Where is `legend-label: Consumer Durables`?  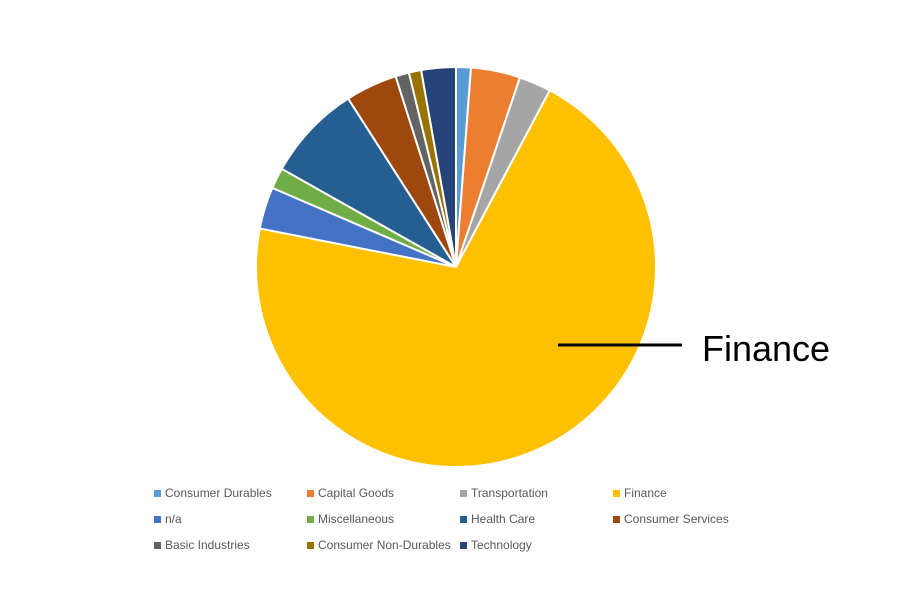 legend-label: Consumer Durables is located at coordinates (218, 493).